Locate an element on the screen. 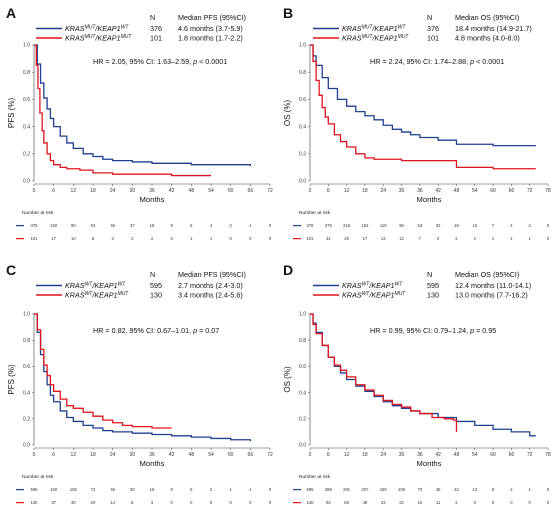 Image resolution: width=553 pixels, height=510 pixels. risk-count: 8 is located at coordinates (171, 489).